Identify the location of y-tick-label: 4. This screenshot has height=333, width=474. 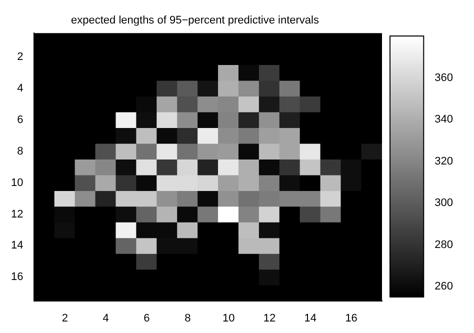
(20, 88).